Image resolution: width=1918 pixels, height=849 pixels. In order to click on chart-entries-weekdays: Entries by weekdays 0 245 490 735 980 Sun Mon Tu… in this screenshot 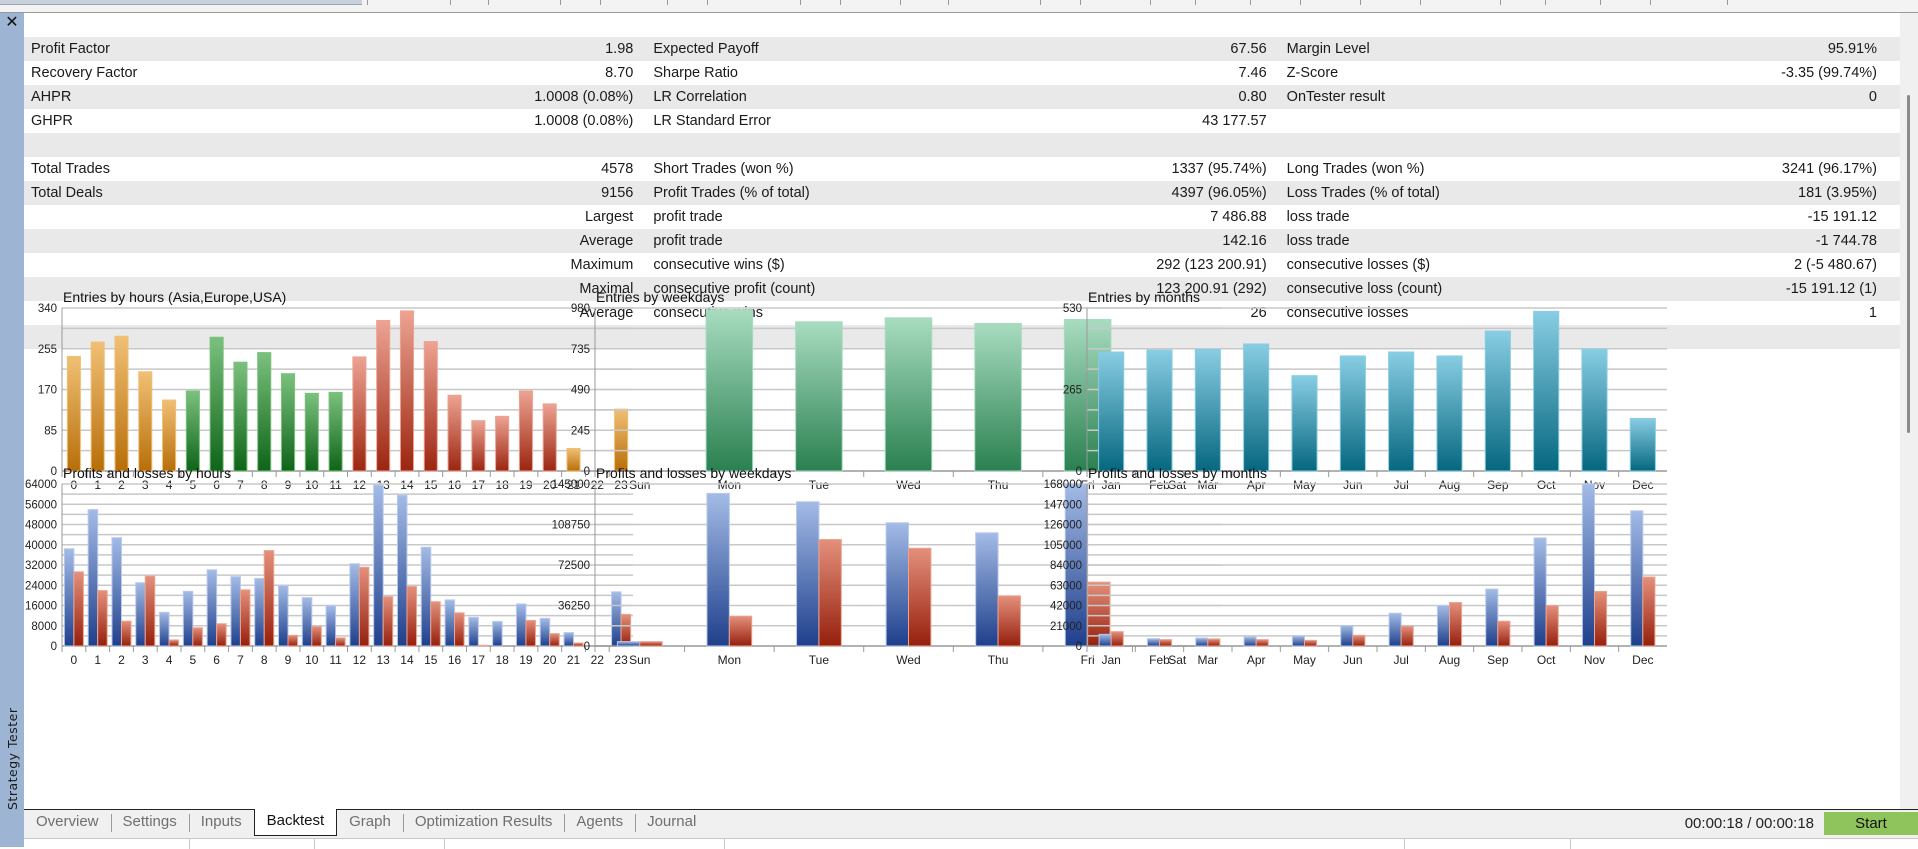, I will do `click(896, 390)`.